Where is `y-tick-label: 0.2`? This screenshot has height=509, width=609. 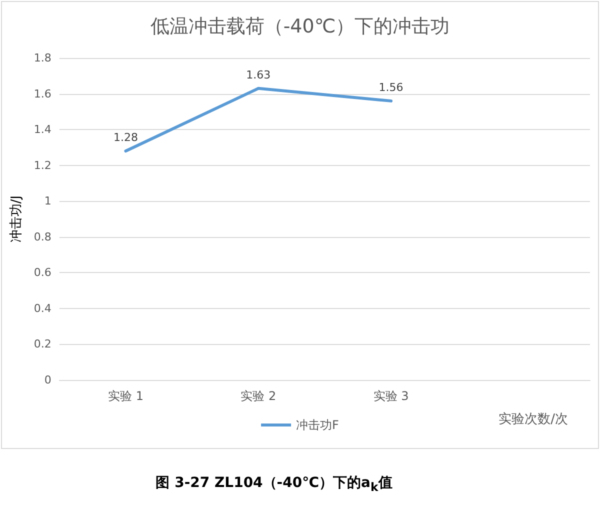
y-tick-label: 0.2 is located at coordinates (43, 344).